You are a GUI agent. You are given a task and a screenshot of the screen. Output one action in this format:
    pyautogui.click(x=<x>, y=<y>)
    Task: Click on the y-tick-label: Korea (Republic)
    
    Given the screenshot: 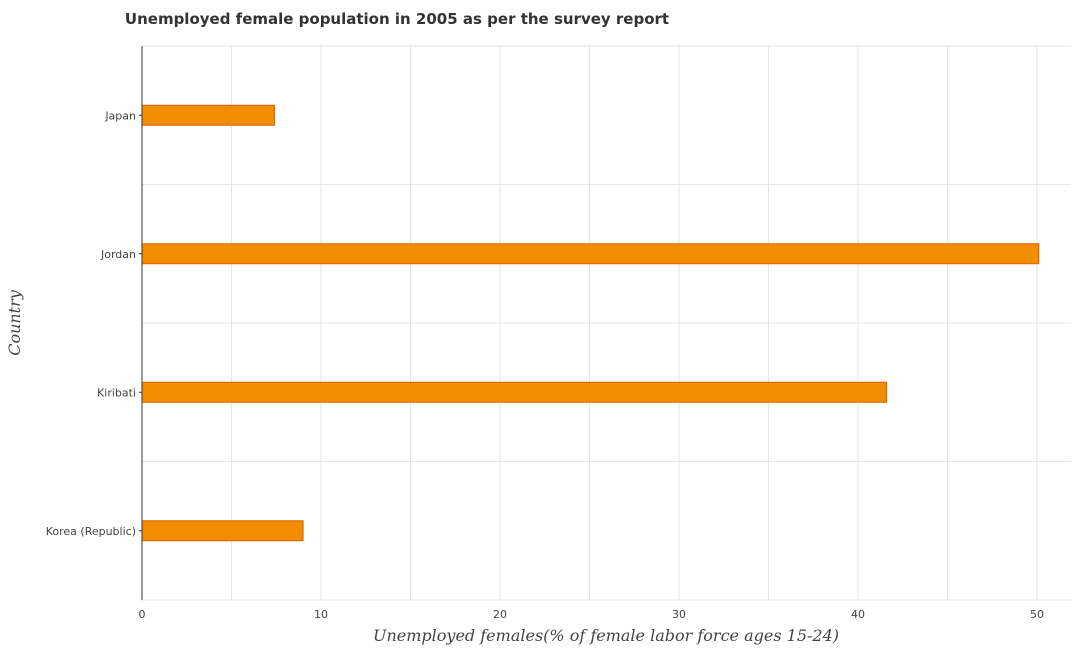 What is the action you would take?
    pyautogui.click(x=91, y=531)
    